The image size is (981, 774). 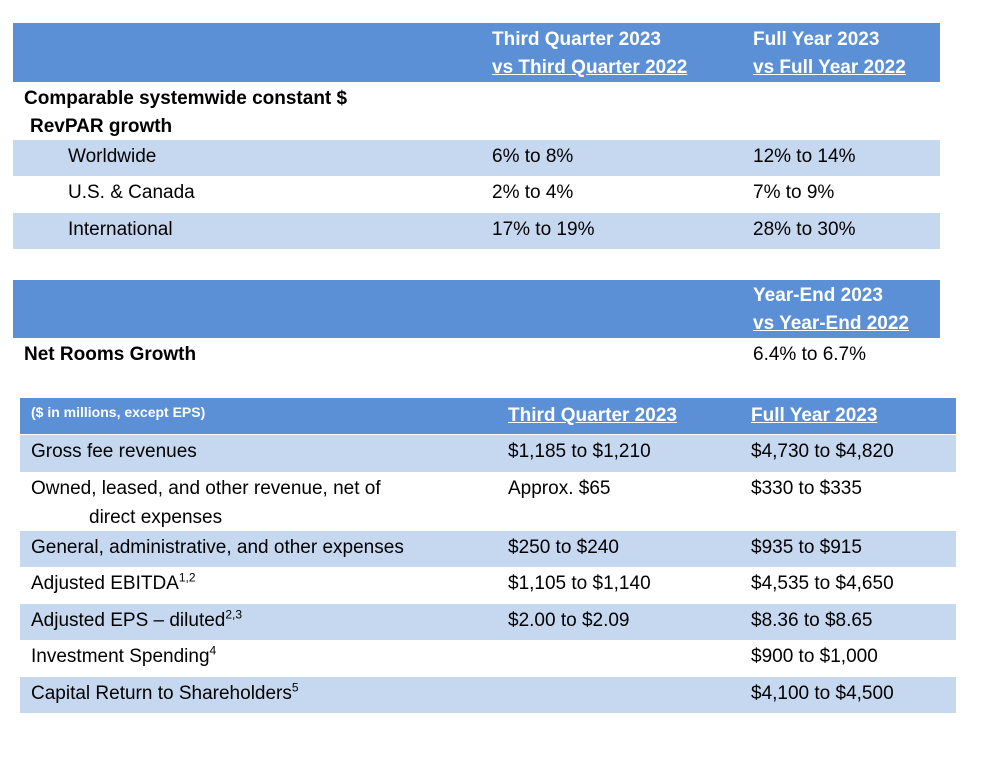 I want to click on row-fy-value: $935 to $915, so click(x=806, y=547).